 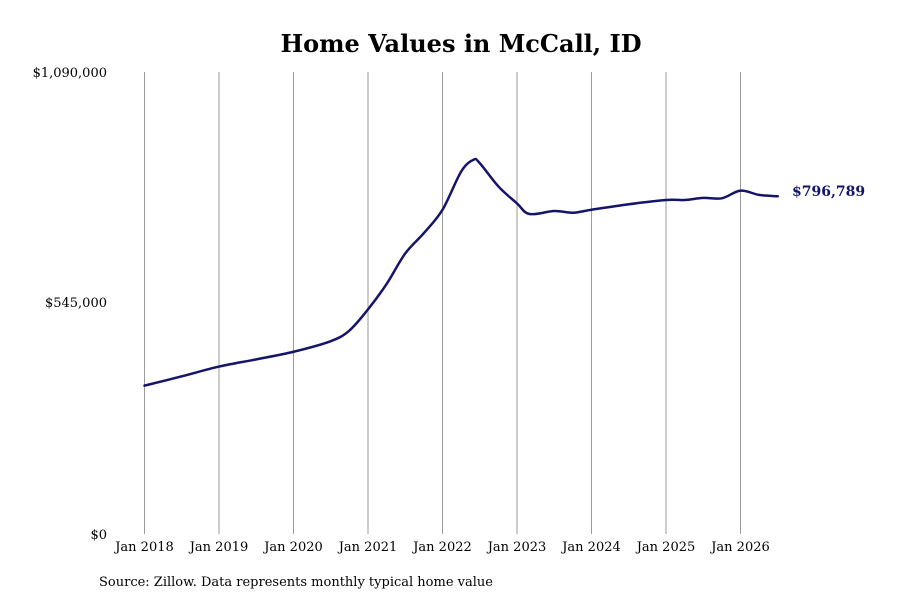 I want to click on x-tick-label: Jan 2020, so click(x=292, y=547).